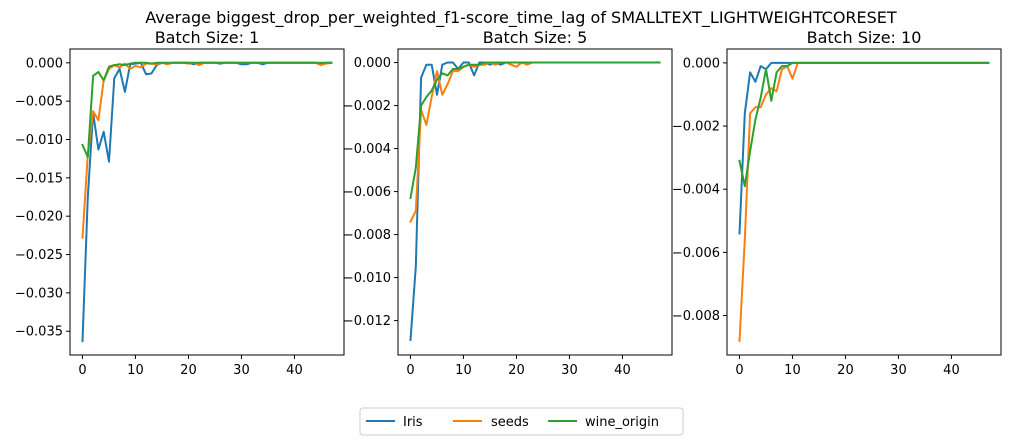 This screenshot has width=1010, height=445. I want to click on legend-label-seeds: seeds, so click(510, 422).